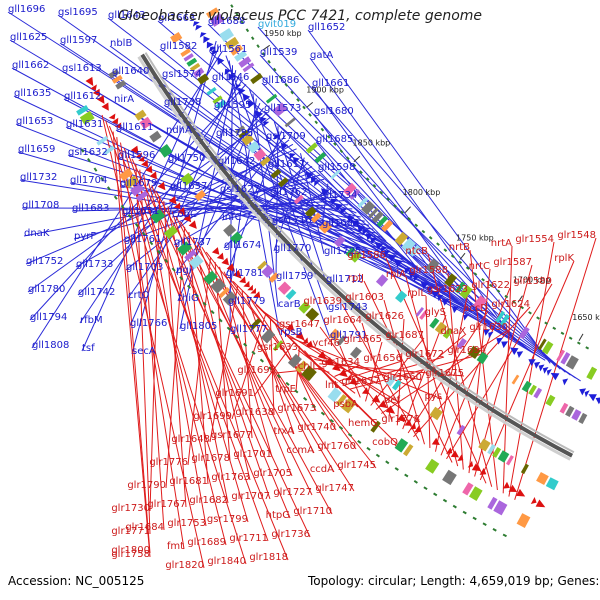 This screenshot has height=600, width=600. What do you see at coordinates (532, 281) in the screenshot?
I see `reverse-gene-label: glr1589` at bounding box center [532, 281].